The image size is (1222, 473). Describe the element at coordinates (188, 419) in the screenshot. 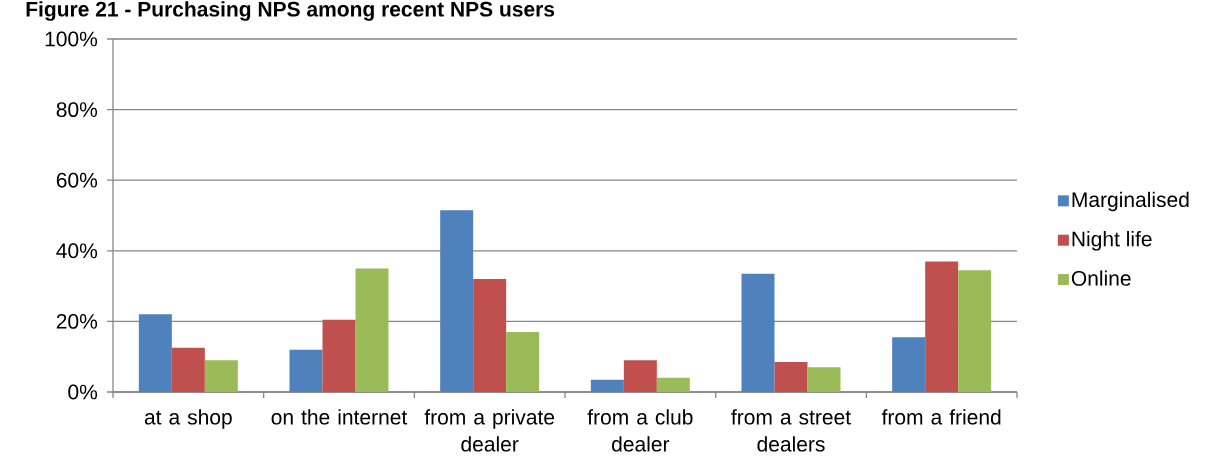

I see `x-tick-label: at a shop` at that location.